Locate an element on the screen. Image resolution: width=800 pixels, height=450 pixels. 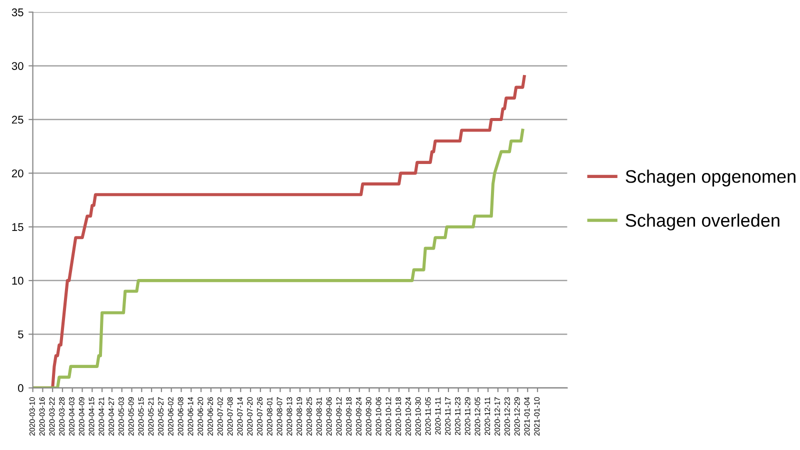
y-tick-label: 10 is located at coordinates (18, 280).